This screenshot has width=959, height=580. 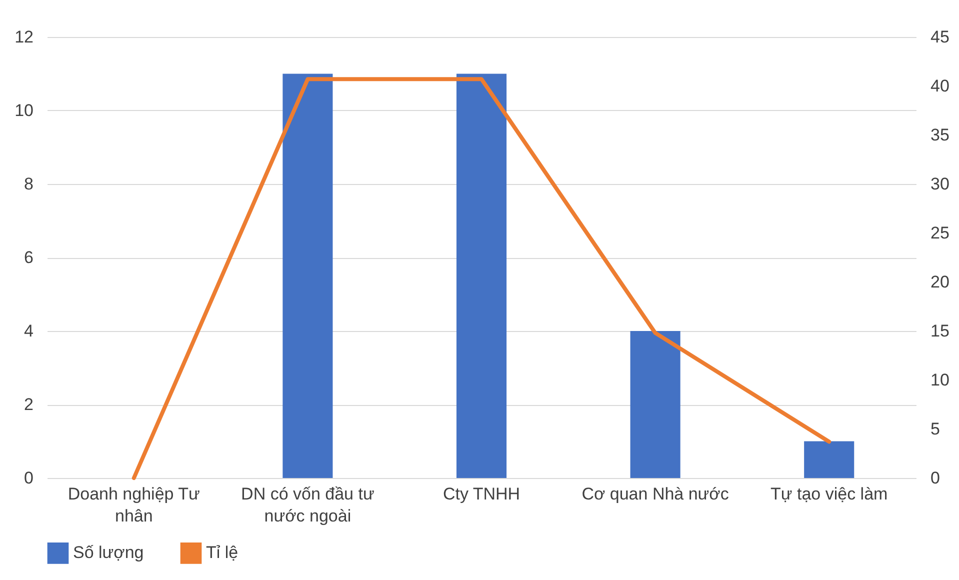 I want to click on y2-tick-label: 0, so click(x=935, y=478).